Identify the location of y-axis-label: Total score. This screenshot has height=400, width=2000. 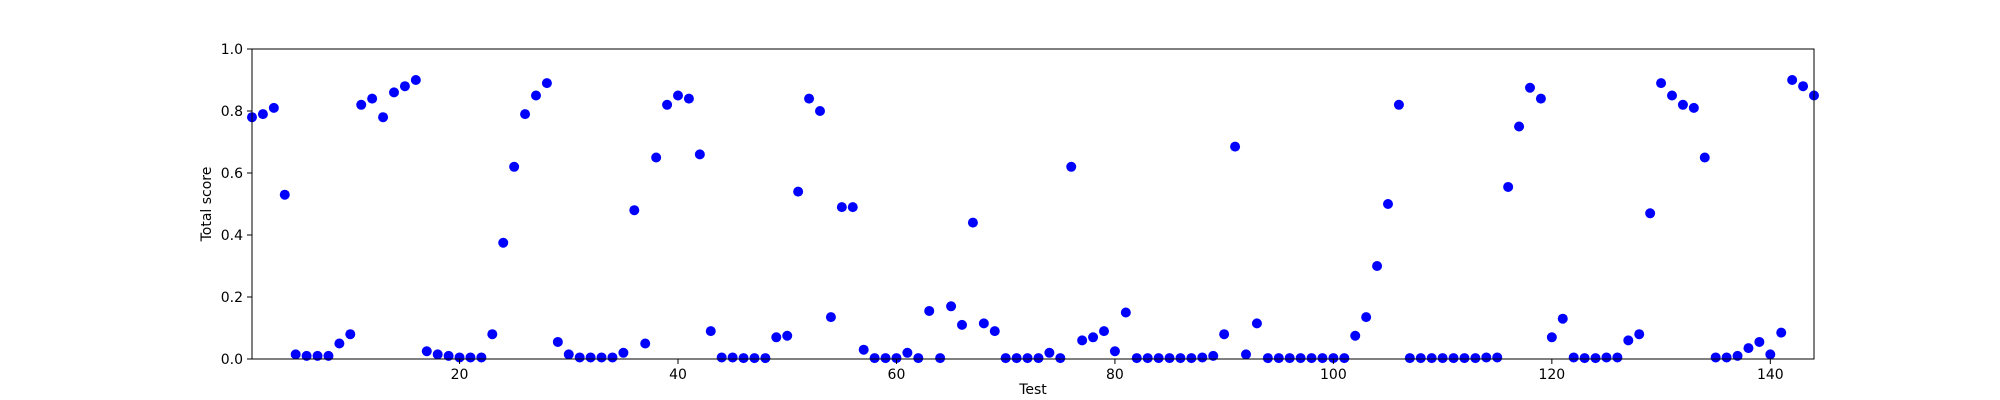
(207, 205).